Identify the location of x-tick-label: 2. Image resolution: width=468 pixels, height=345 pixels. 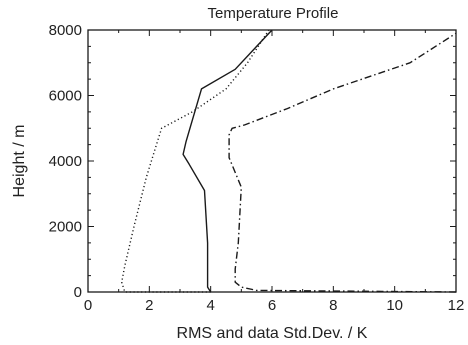
(149, 305).